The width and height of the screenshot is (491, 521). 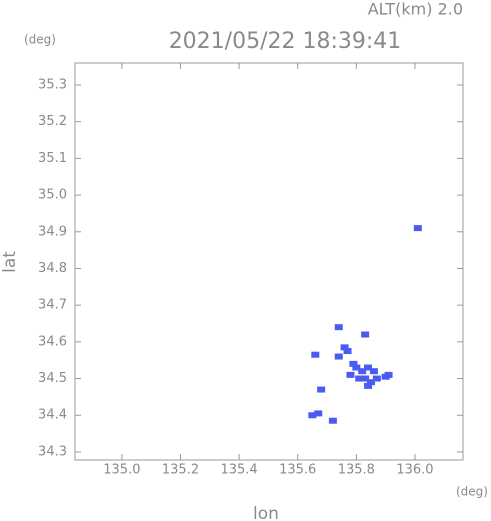 I want to click on x-tick-label: 135.2, so click(x=180, y=470).